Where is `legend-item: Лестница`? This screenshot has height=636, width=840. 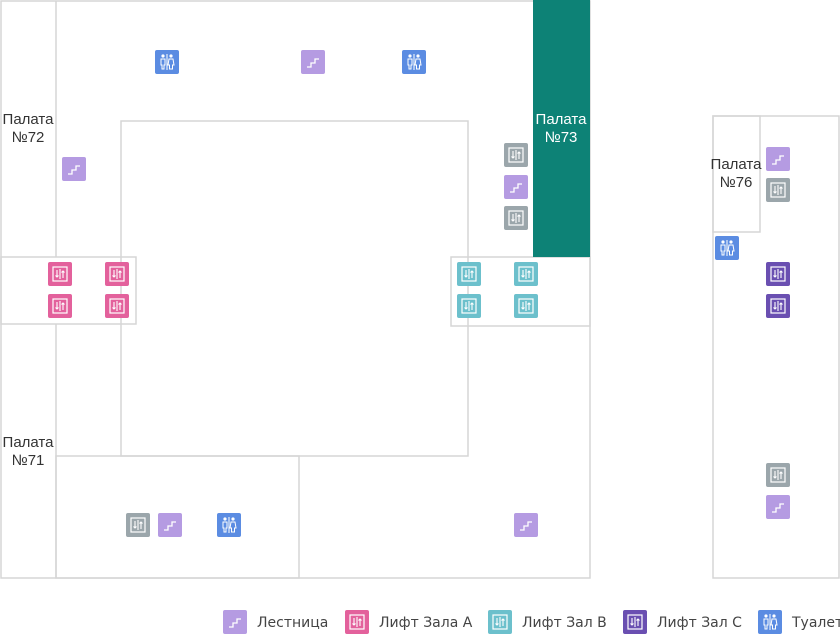
legend-item: Лестница is located at coordinates (275, 622).